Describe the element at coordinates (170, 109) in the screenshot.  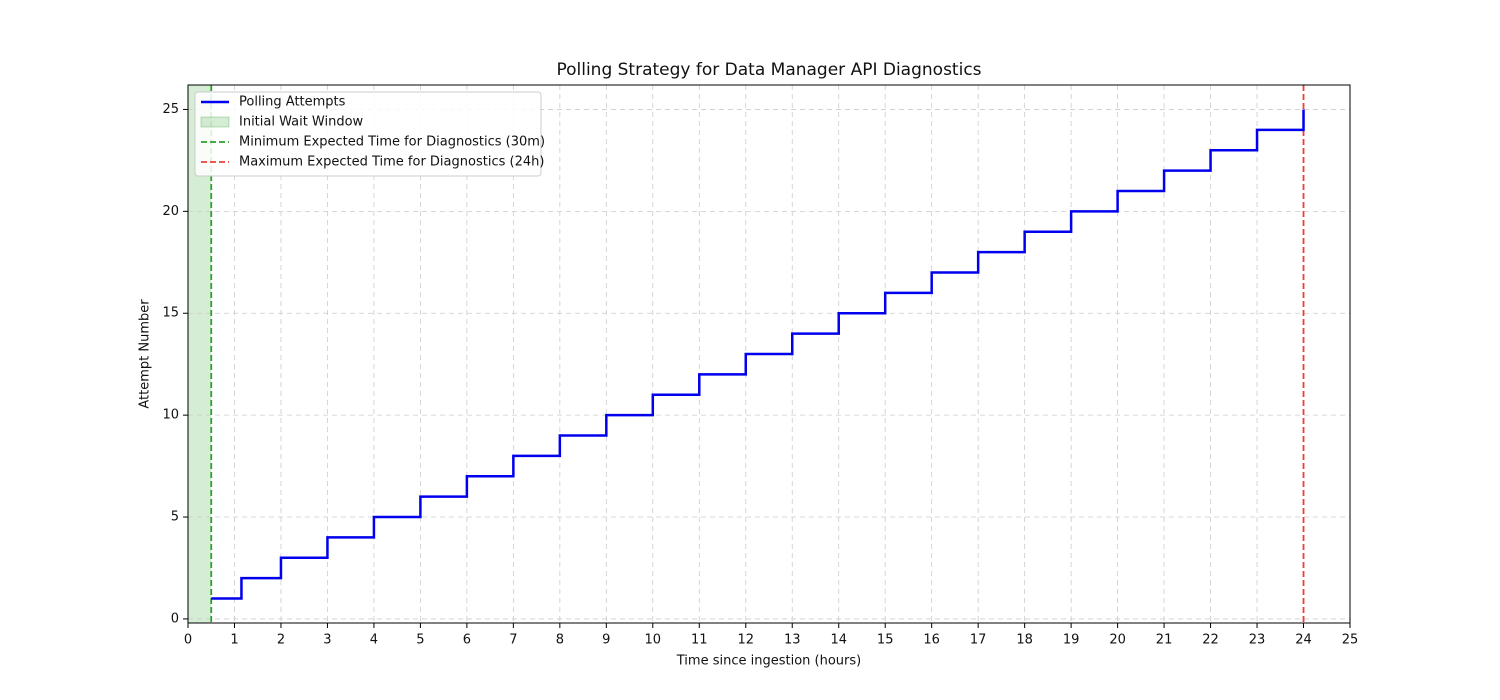
I see `y-tick-label: 25` at that location.